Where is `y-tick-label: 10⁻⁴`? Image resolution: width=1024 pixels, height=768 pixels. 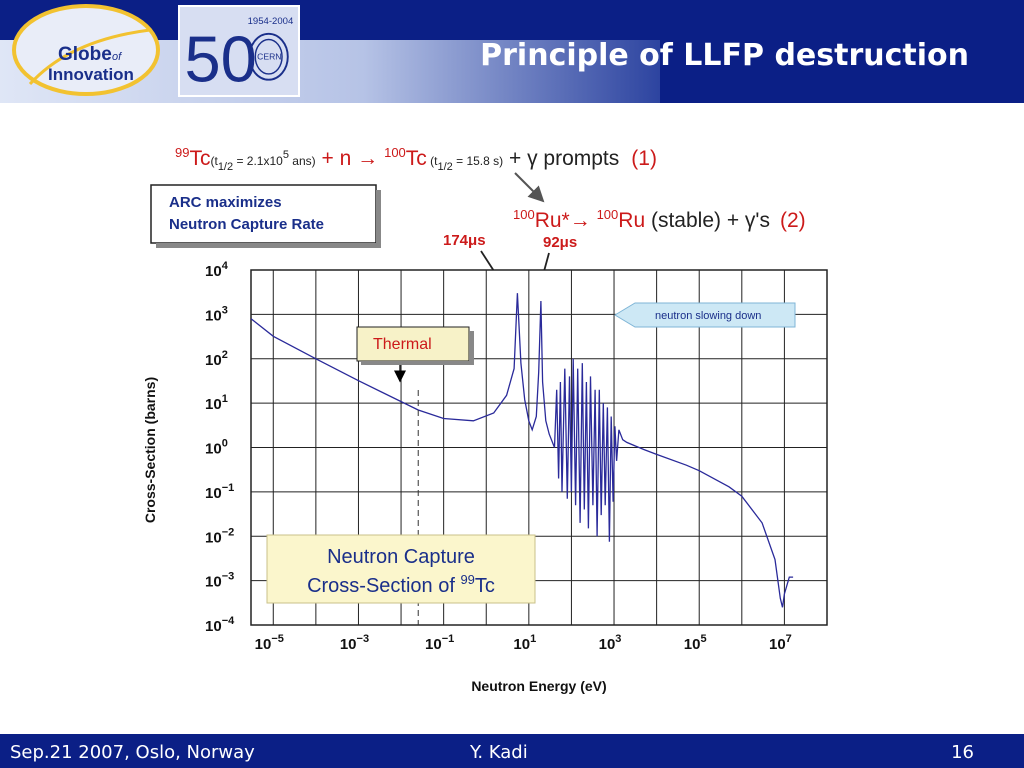
y-tick-label: 10⁻⁴ is located at coordinates (220, 625).